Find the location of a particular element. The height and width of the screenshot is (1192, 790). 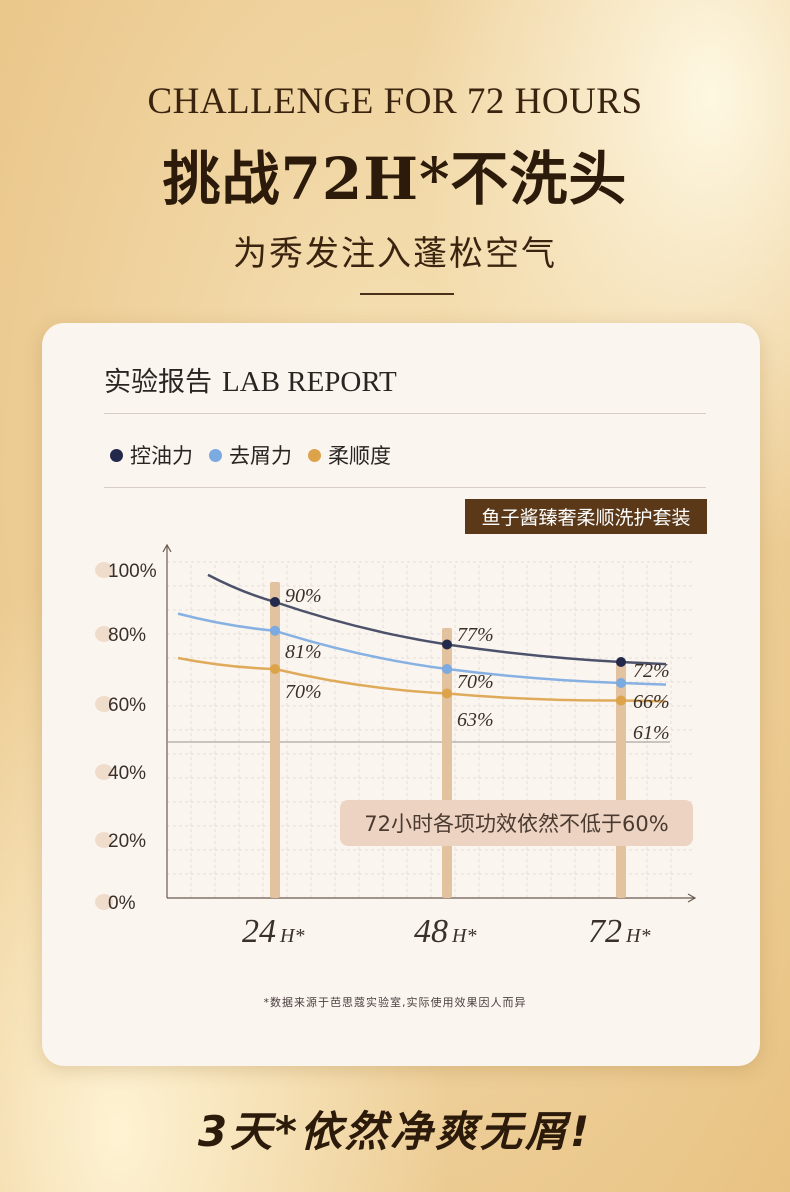

x-tick-label: 48 is located at coordinates (431, 931).